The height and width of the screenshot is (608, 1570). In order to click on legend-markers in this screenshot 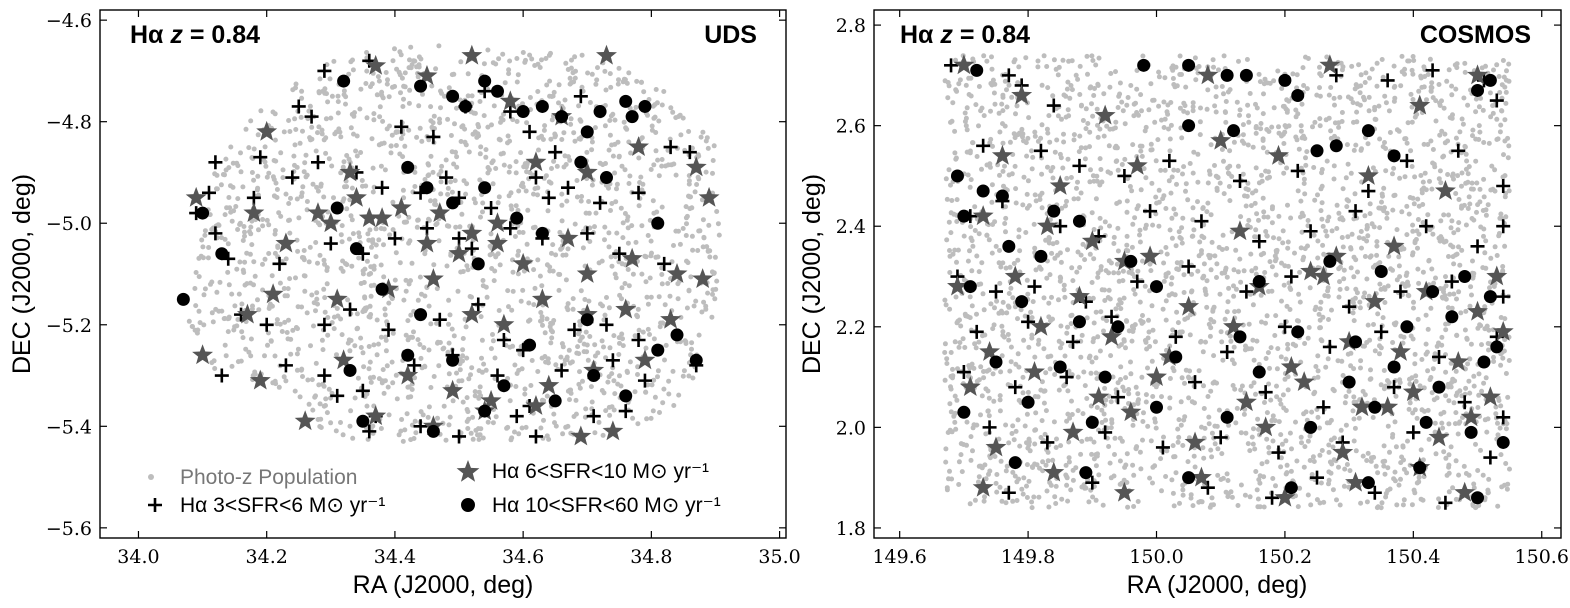, I will do `click(314, 486)`.